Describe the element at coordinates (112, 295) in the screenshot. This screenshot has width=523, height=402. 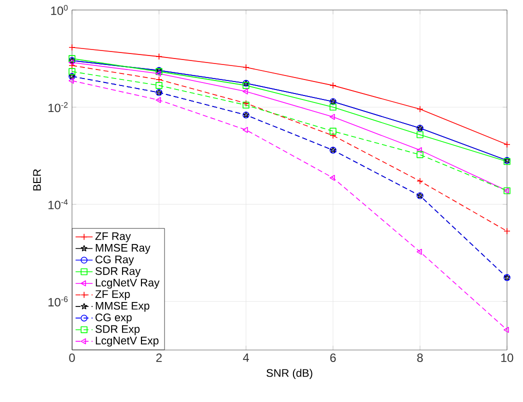
I see `legend-label: ZF Exp` at that location.